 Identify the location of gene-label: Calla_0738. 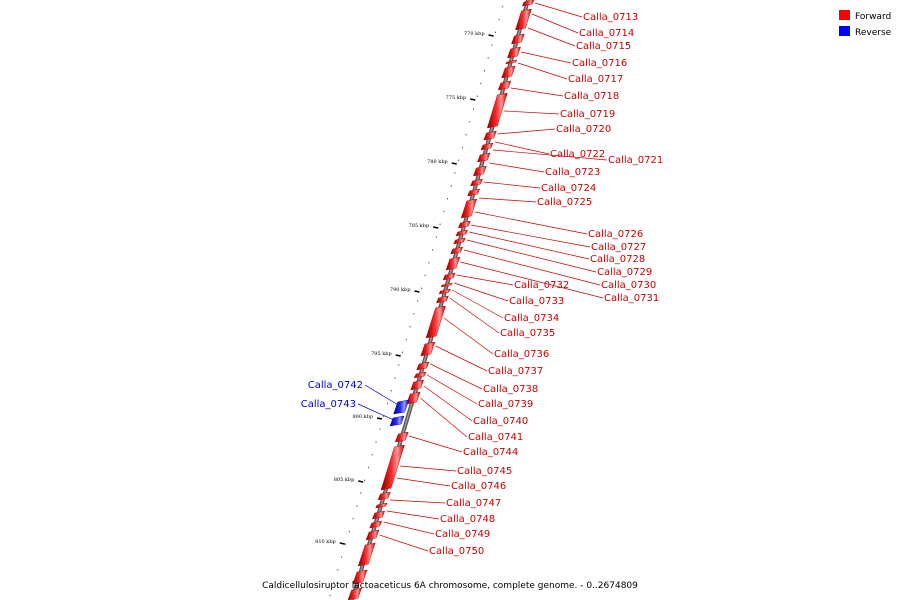
(510, 389).